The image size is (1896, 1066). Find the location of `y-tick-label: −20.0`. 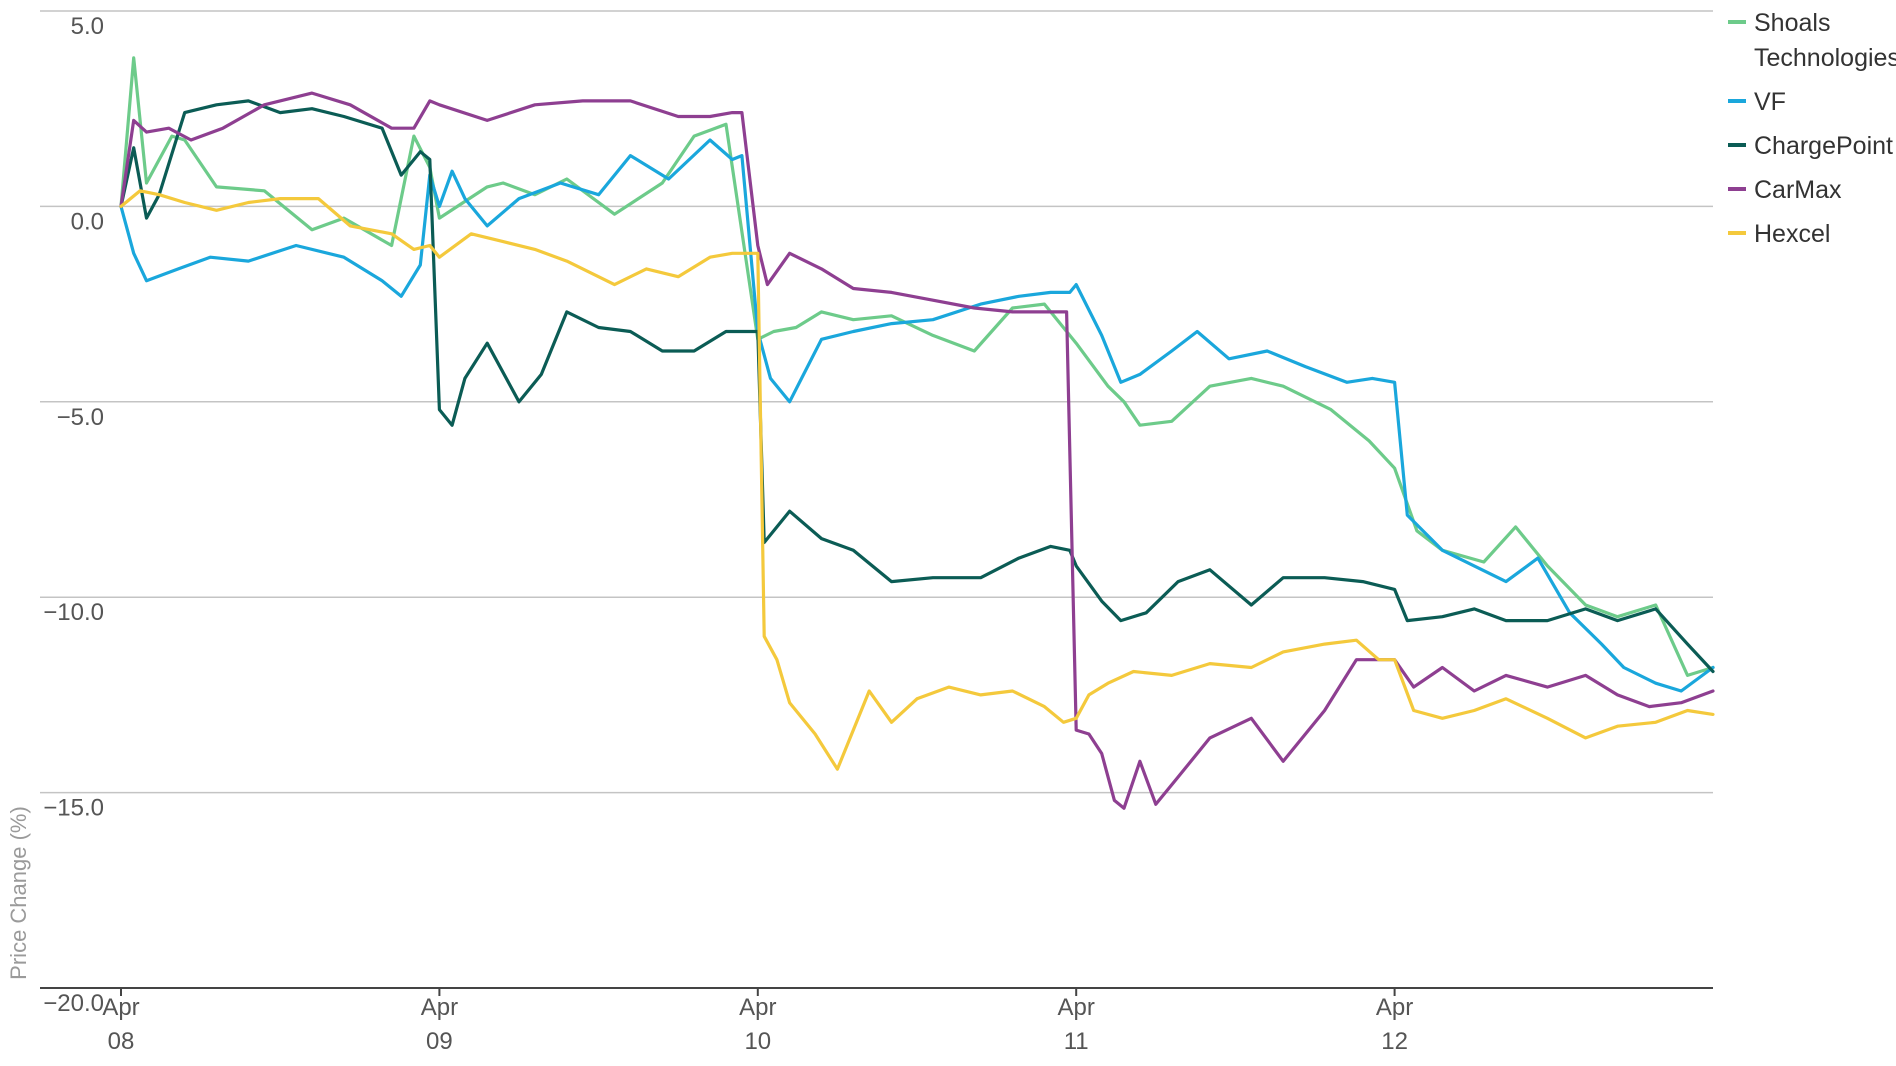

y-tick-label: −20.0 is located at coordinates (73, 1003).